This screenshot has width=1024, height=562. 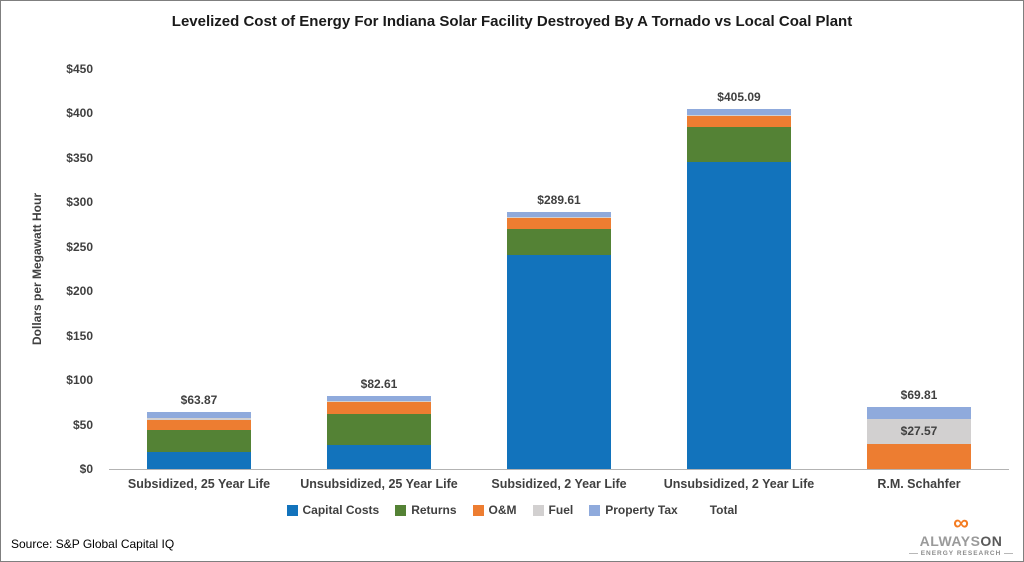 I want to click on logo-subtitle-text: ENERGY RESEARCH, so click(x=961, y=553).